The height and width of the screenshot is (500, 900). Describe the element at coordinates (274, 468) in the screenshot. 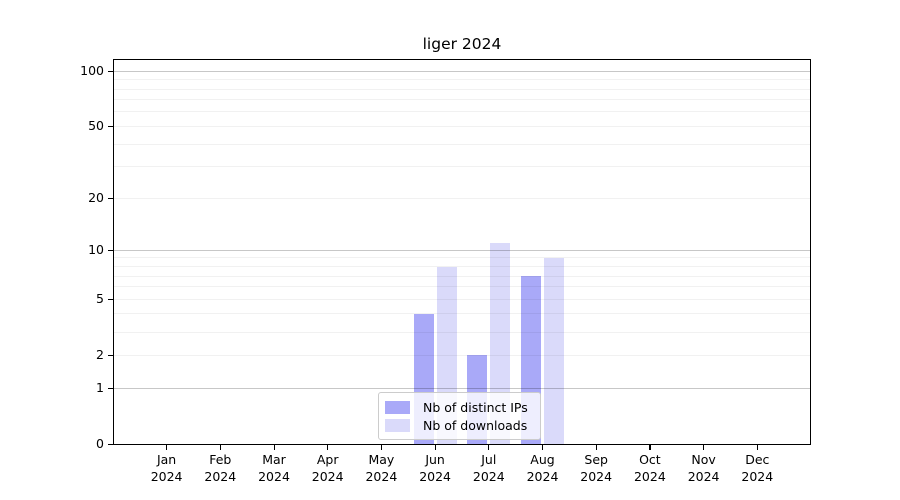

I see `x-tick-label: Mar 2024` at that location.